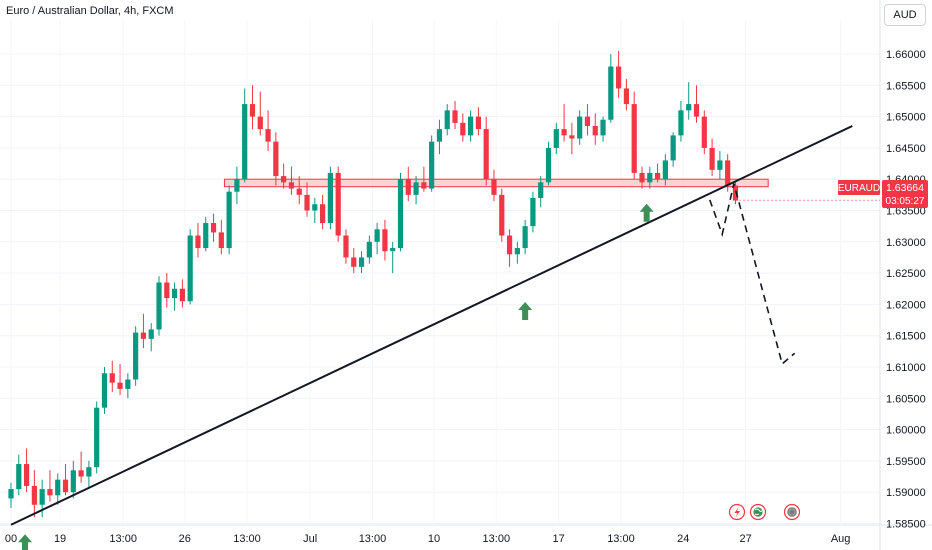  I want to click on price-tick-label: 1.60500, so click(906, 399).